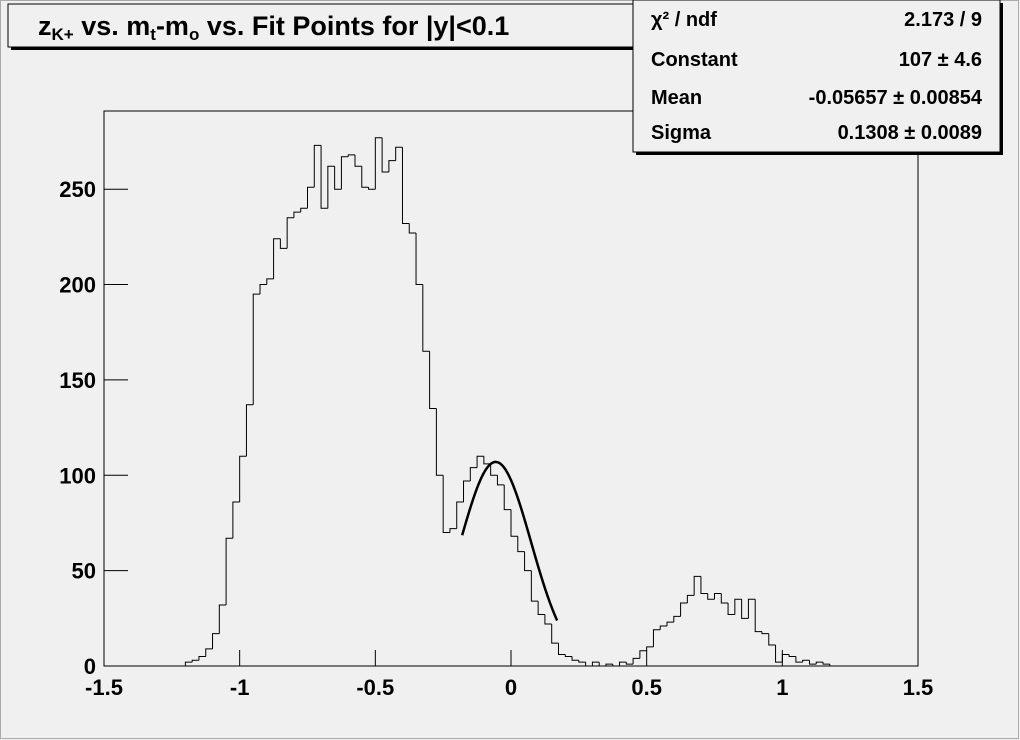 The image size is (1020, 740). What do you see at coordinates (194, 34) in the screenshot?
I see `title-segment: o` at bounding box center [194, 34].